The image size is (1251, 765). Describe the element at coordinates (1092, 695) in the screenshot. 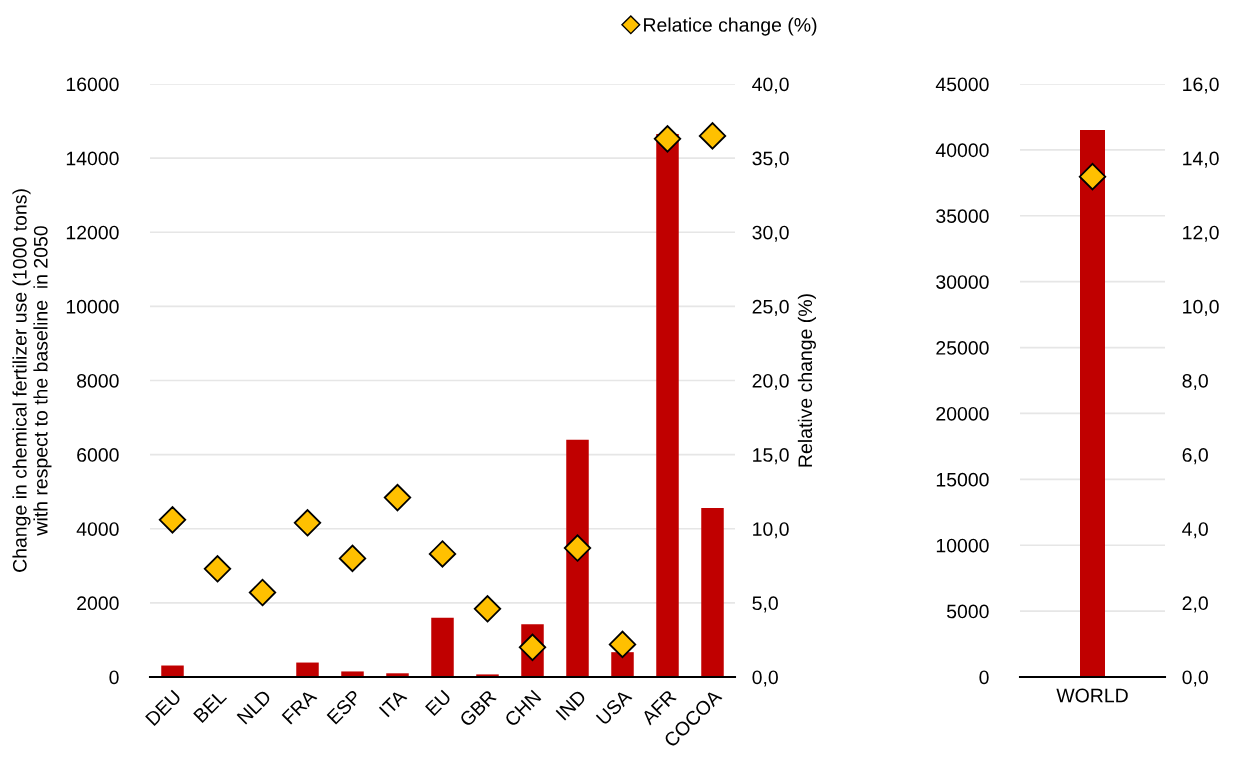

I see `x-tick-label: WORLD` at that location.